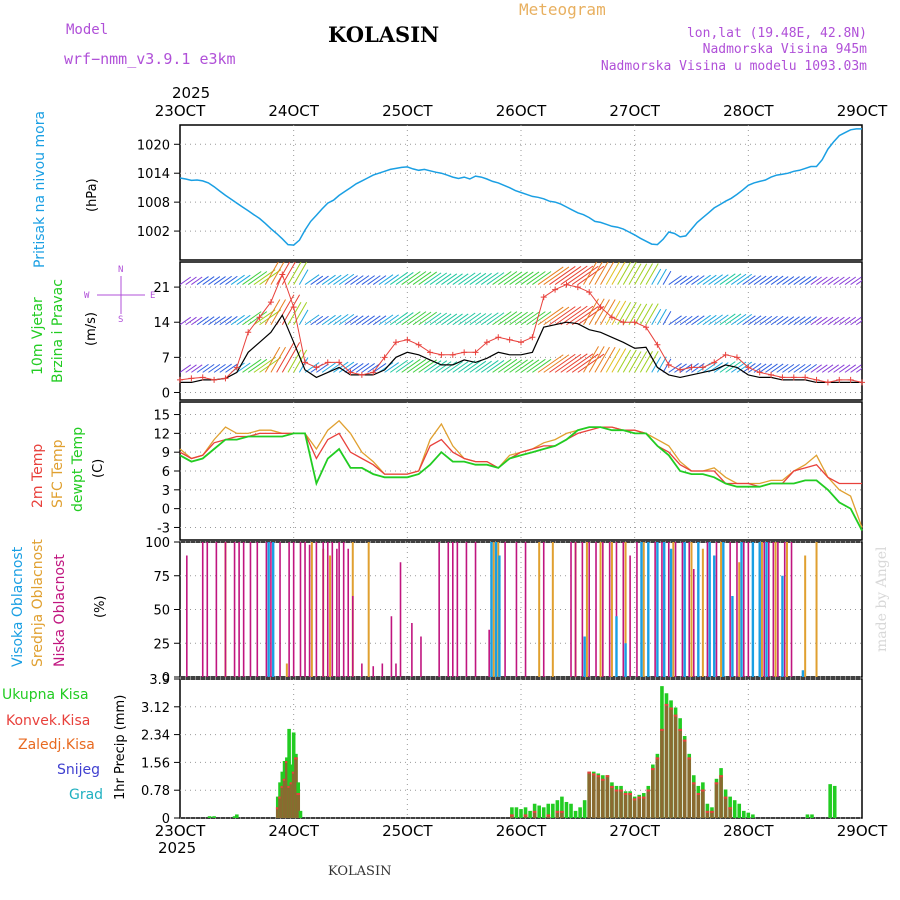 The height and width of the screenshot is (900, 900). What do you see at coordinates (155, 791) in the screenshot?
I see `y-tick-label: 0.78` at bounding box center [155, 791].